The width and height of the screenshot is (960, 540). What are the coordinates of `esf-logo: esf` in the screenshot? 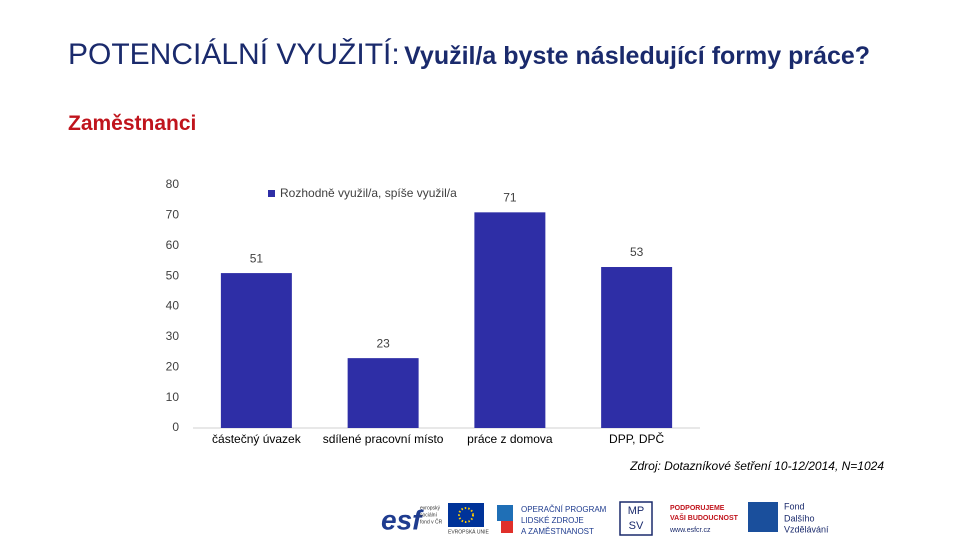 It's located at (402, 519).